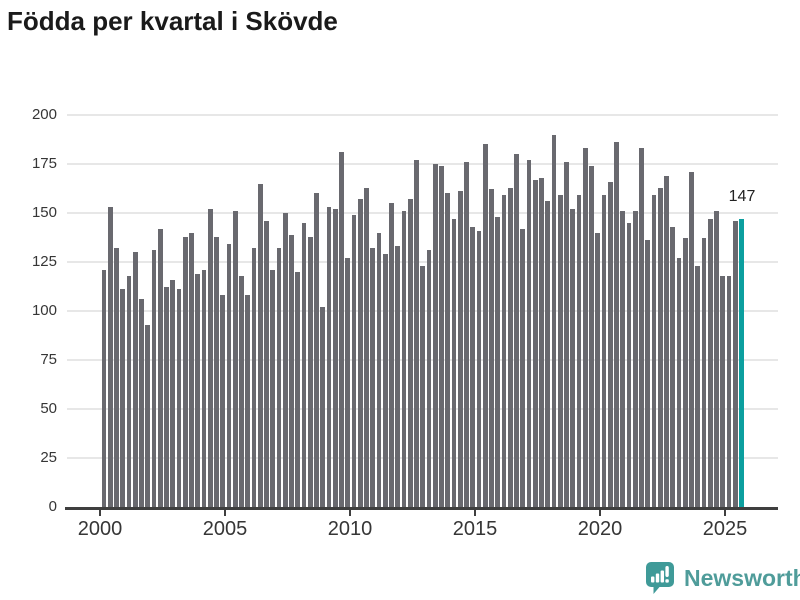 This screenshot has width=800, height=600. Describe the element at coordinates (172, 21) in the screenshot. I see `page-title: Födda per kvartal i Skövde` at that location.